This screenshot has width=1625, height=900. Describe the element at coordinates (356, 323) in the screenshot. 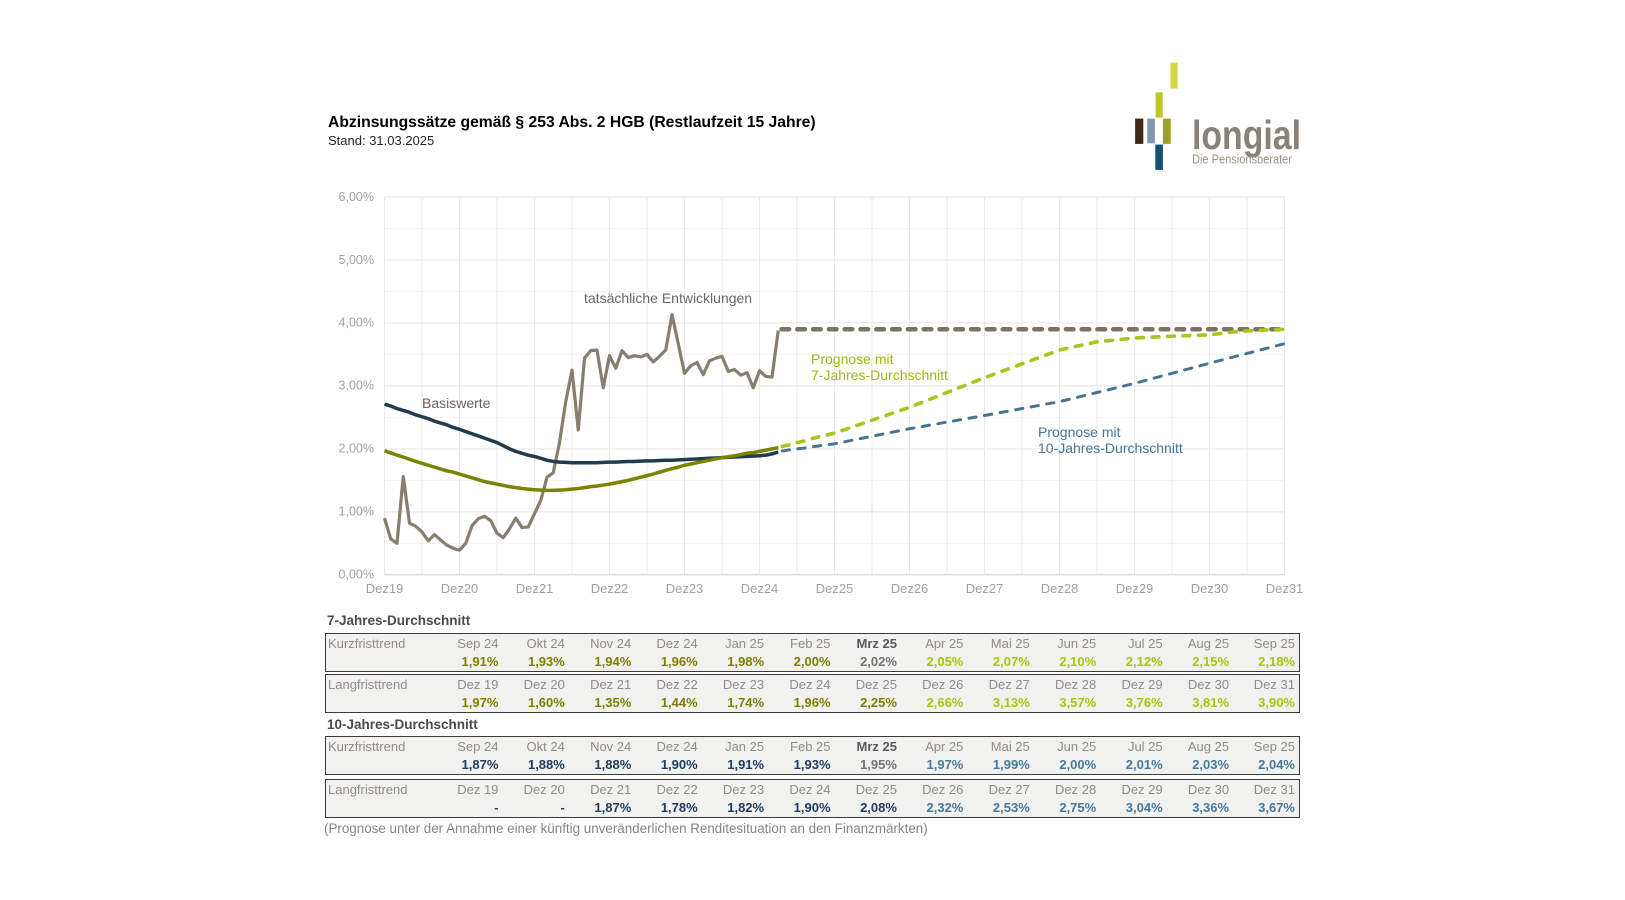

I see `svg-text: 4,00%` at that location.